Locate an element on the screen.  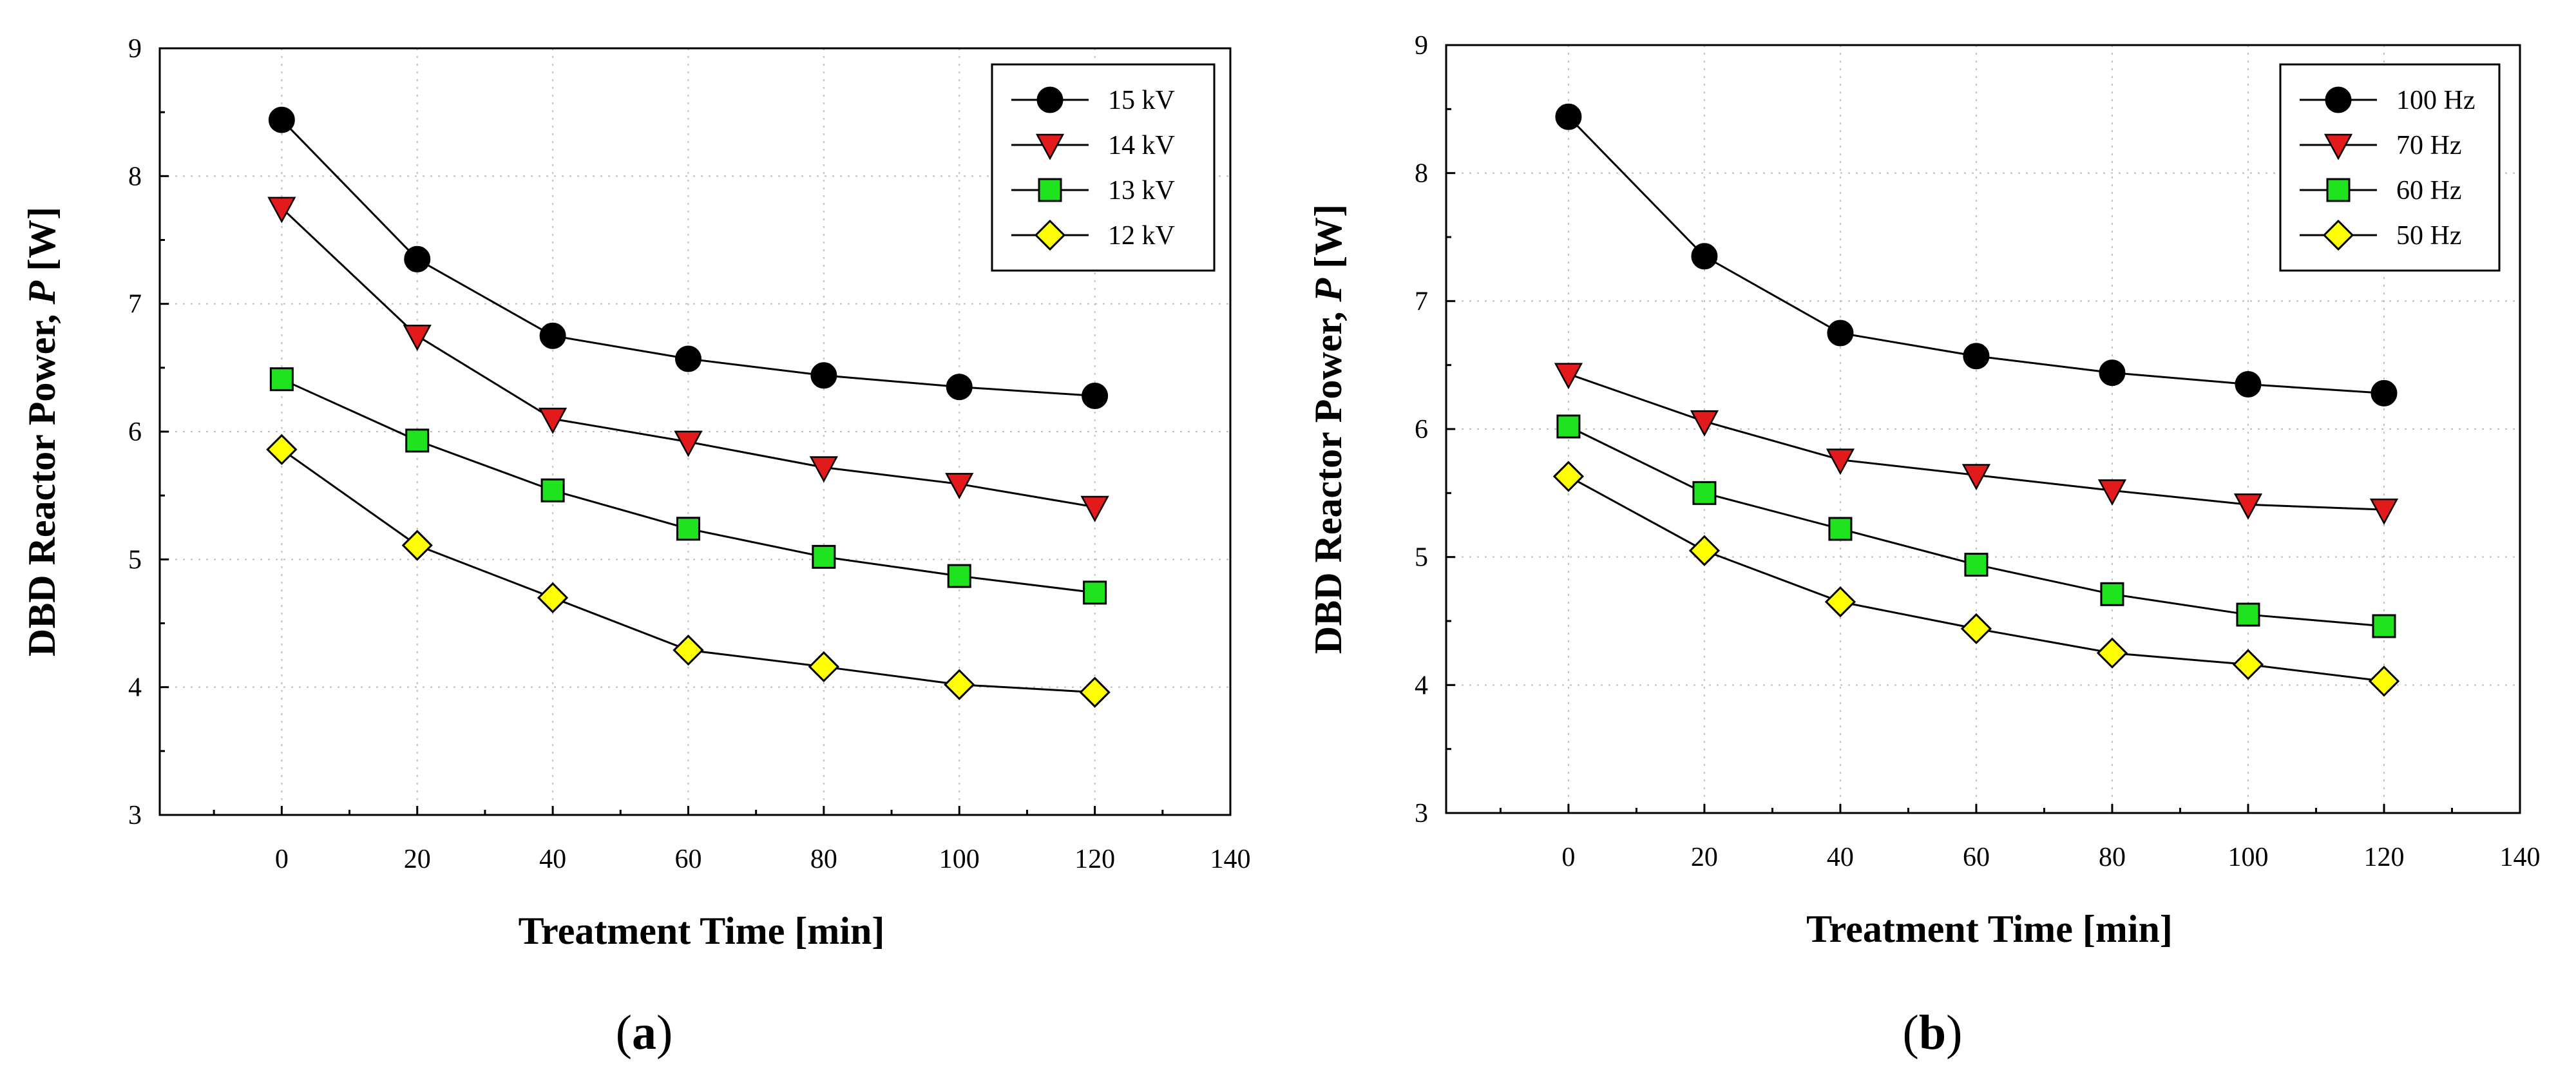
series-100-hz is located at coordinates (1976, 255).